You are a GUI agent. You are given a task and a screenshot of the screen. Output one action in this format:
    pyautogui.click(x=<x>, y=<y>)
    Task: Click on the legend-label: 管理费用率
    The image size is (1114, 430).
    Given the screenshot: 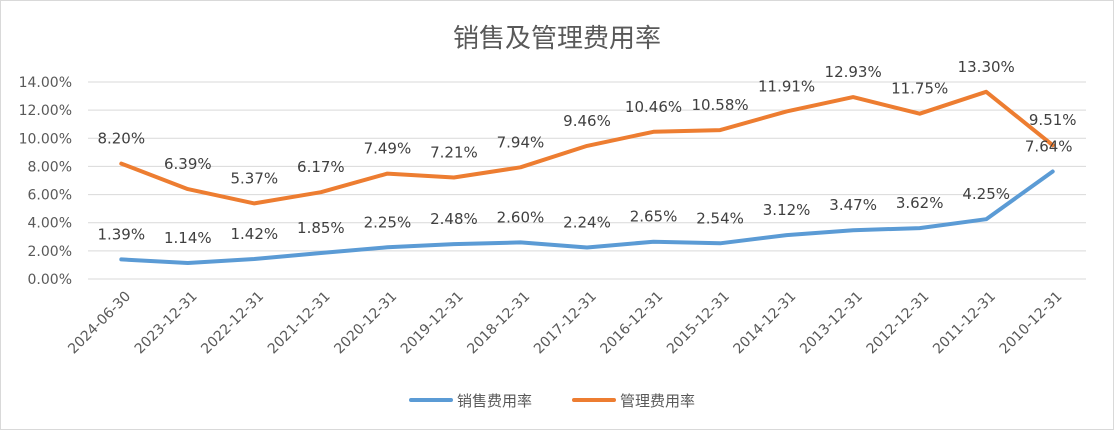 What is the action you would take?
    pyautogui.click(x=657, y=401)
    